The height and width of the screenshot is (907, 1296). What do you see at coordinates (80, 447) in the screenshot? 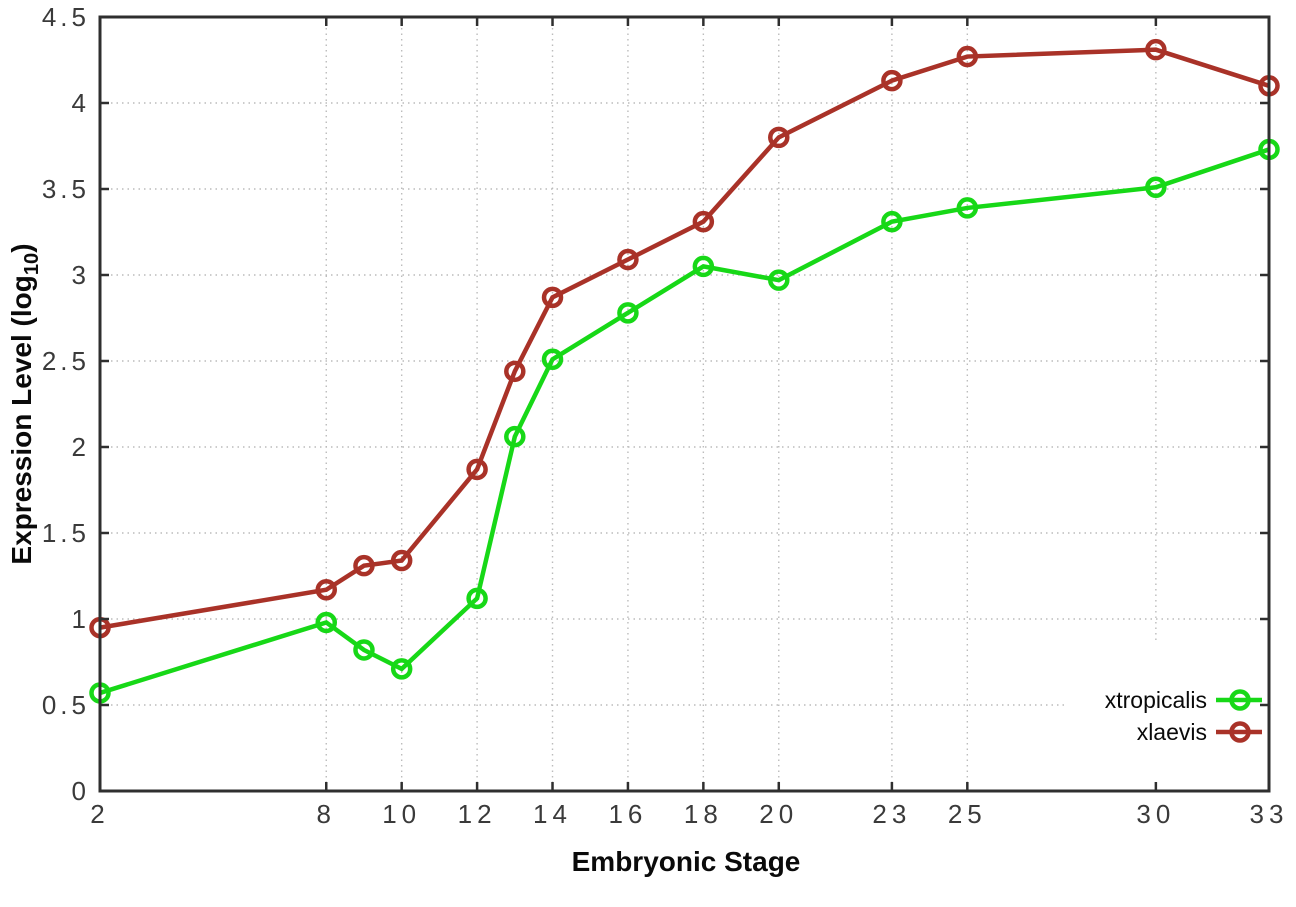
I see `y-tick-label: 2` at bounding box center [80, 447].